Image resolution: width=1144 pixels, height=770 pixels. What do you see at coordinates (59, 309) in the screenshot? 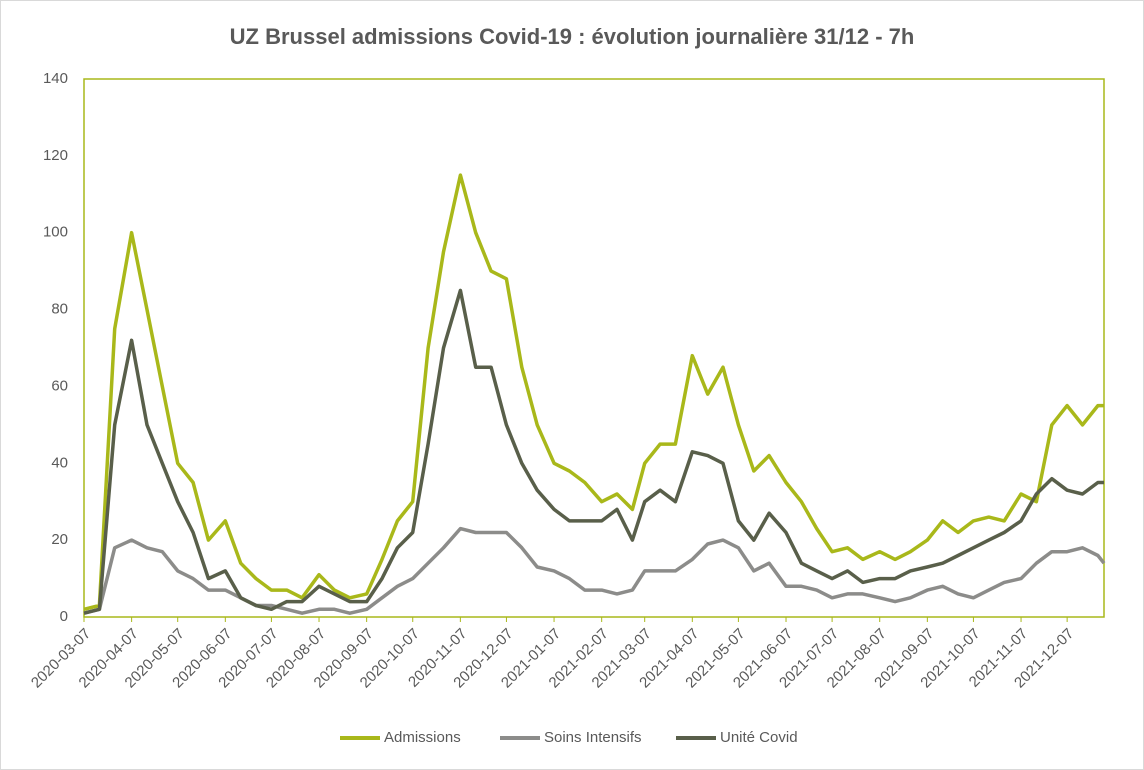
I see `y-tick-label: 80` at bounding box center [59, 309].